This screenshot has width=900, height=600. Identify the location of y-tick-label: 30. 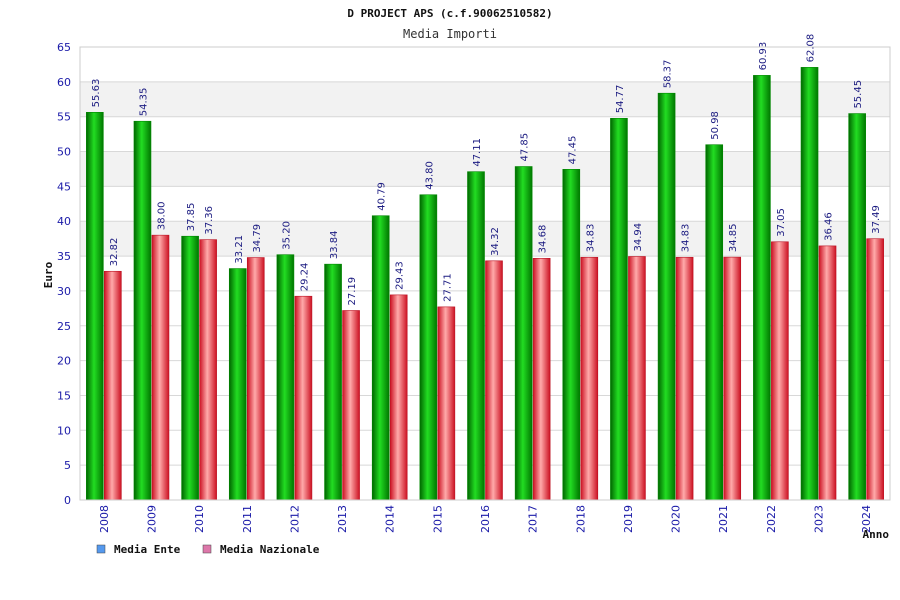
(64, 291).